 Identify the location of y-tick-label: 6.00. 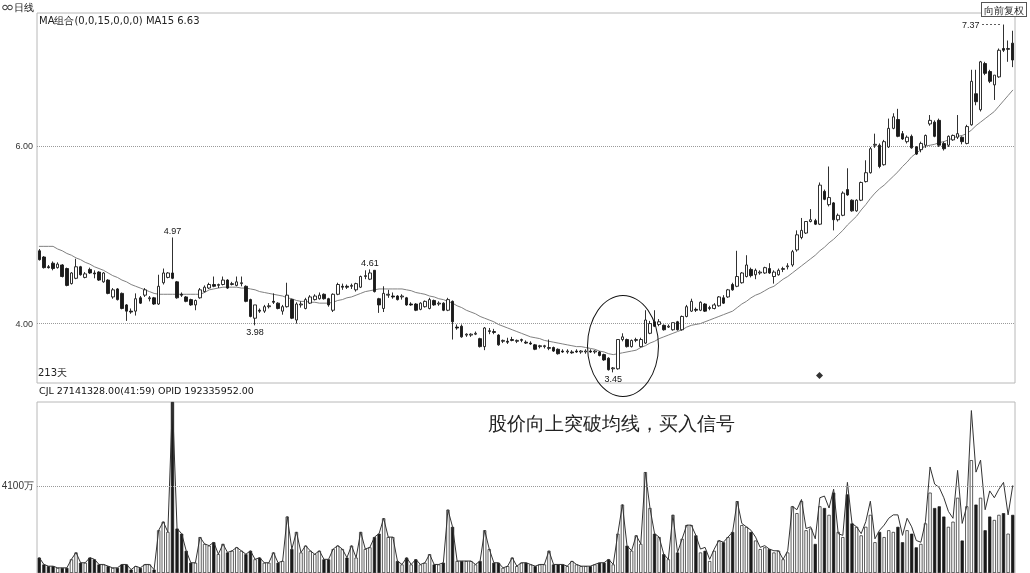
(24, 146).